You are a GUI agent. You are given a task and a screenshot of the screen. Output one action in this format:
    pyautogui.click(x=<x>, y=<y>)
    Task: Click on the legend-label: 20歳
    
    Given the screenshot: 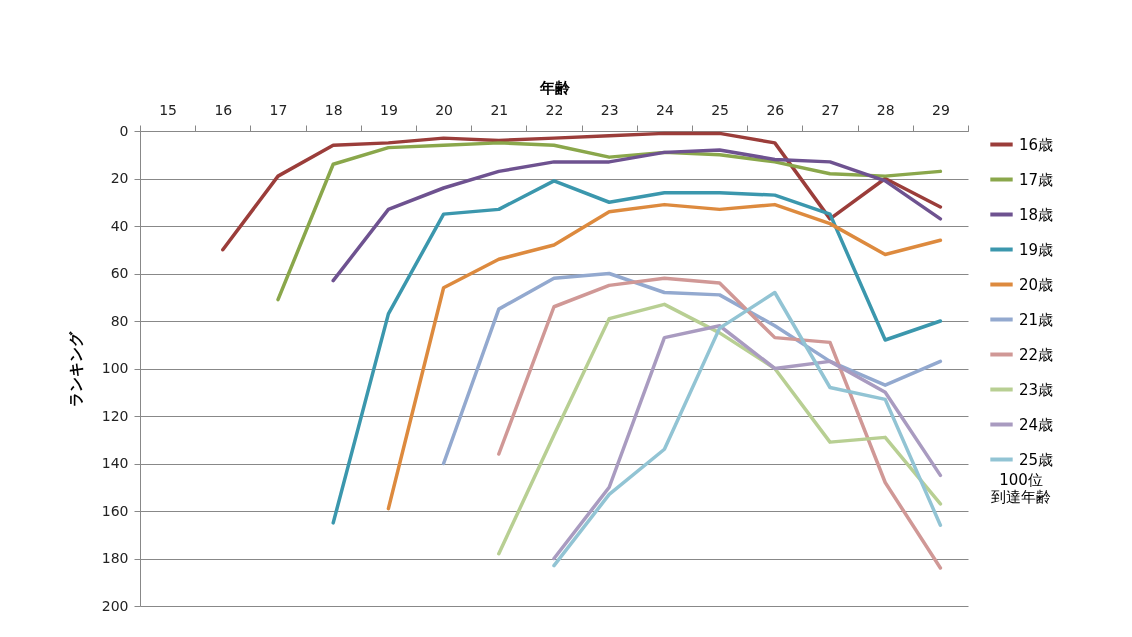 What is the action you would take?
    pyautogui.click(x=1036, y=284)
    